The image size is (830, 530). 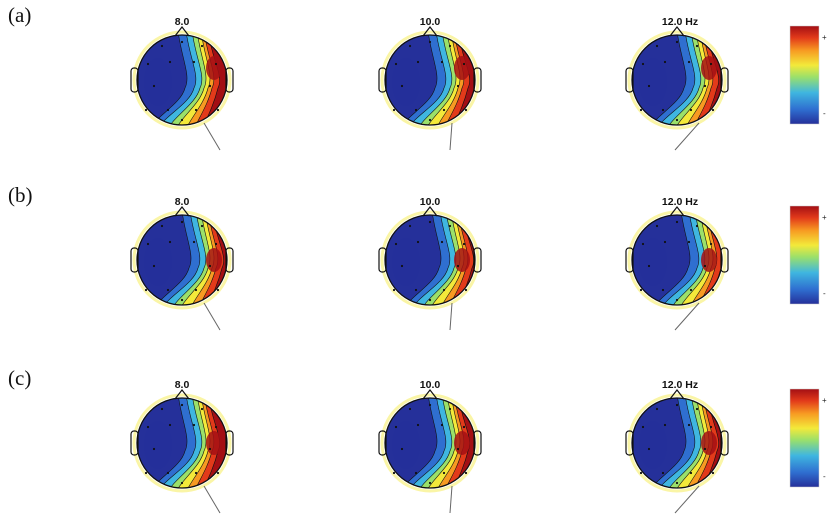 What do you see at coordinates (19, 15) in the screenshot?
I see `panel-label: (a)` at bounding box center [19, 15].